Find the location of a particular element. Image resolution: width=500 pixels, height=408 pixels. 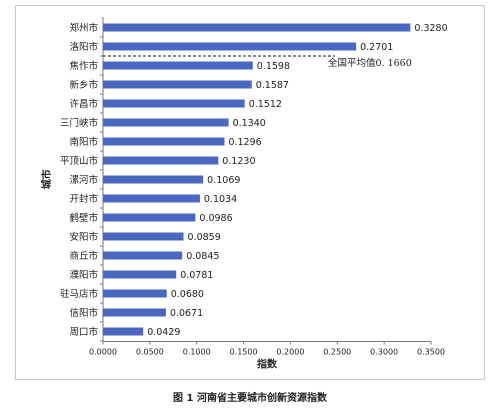

category-label: 漯河市 is located at coordinates (83, 180).